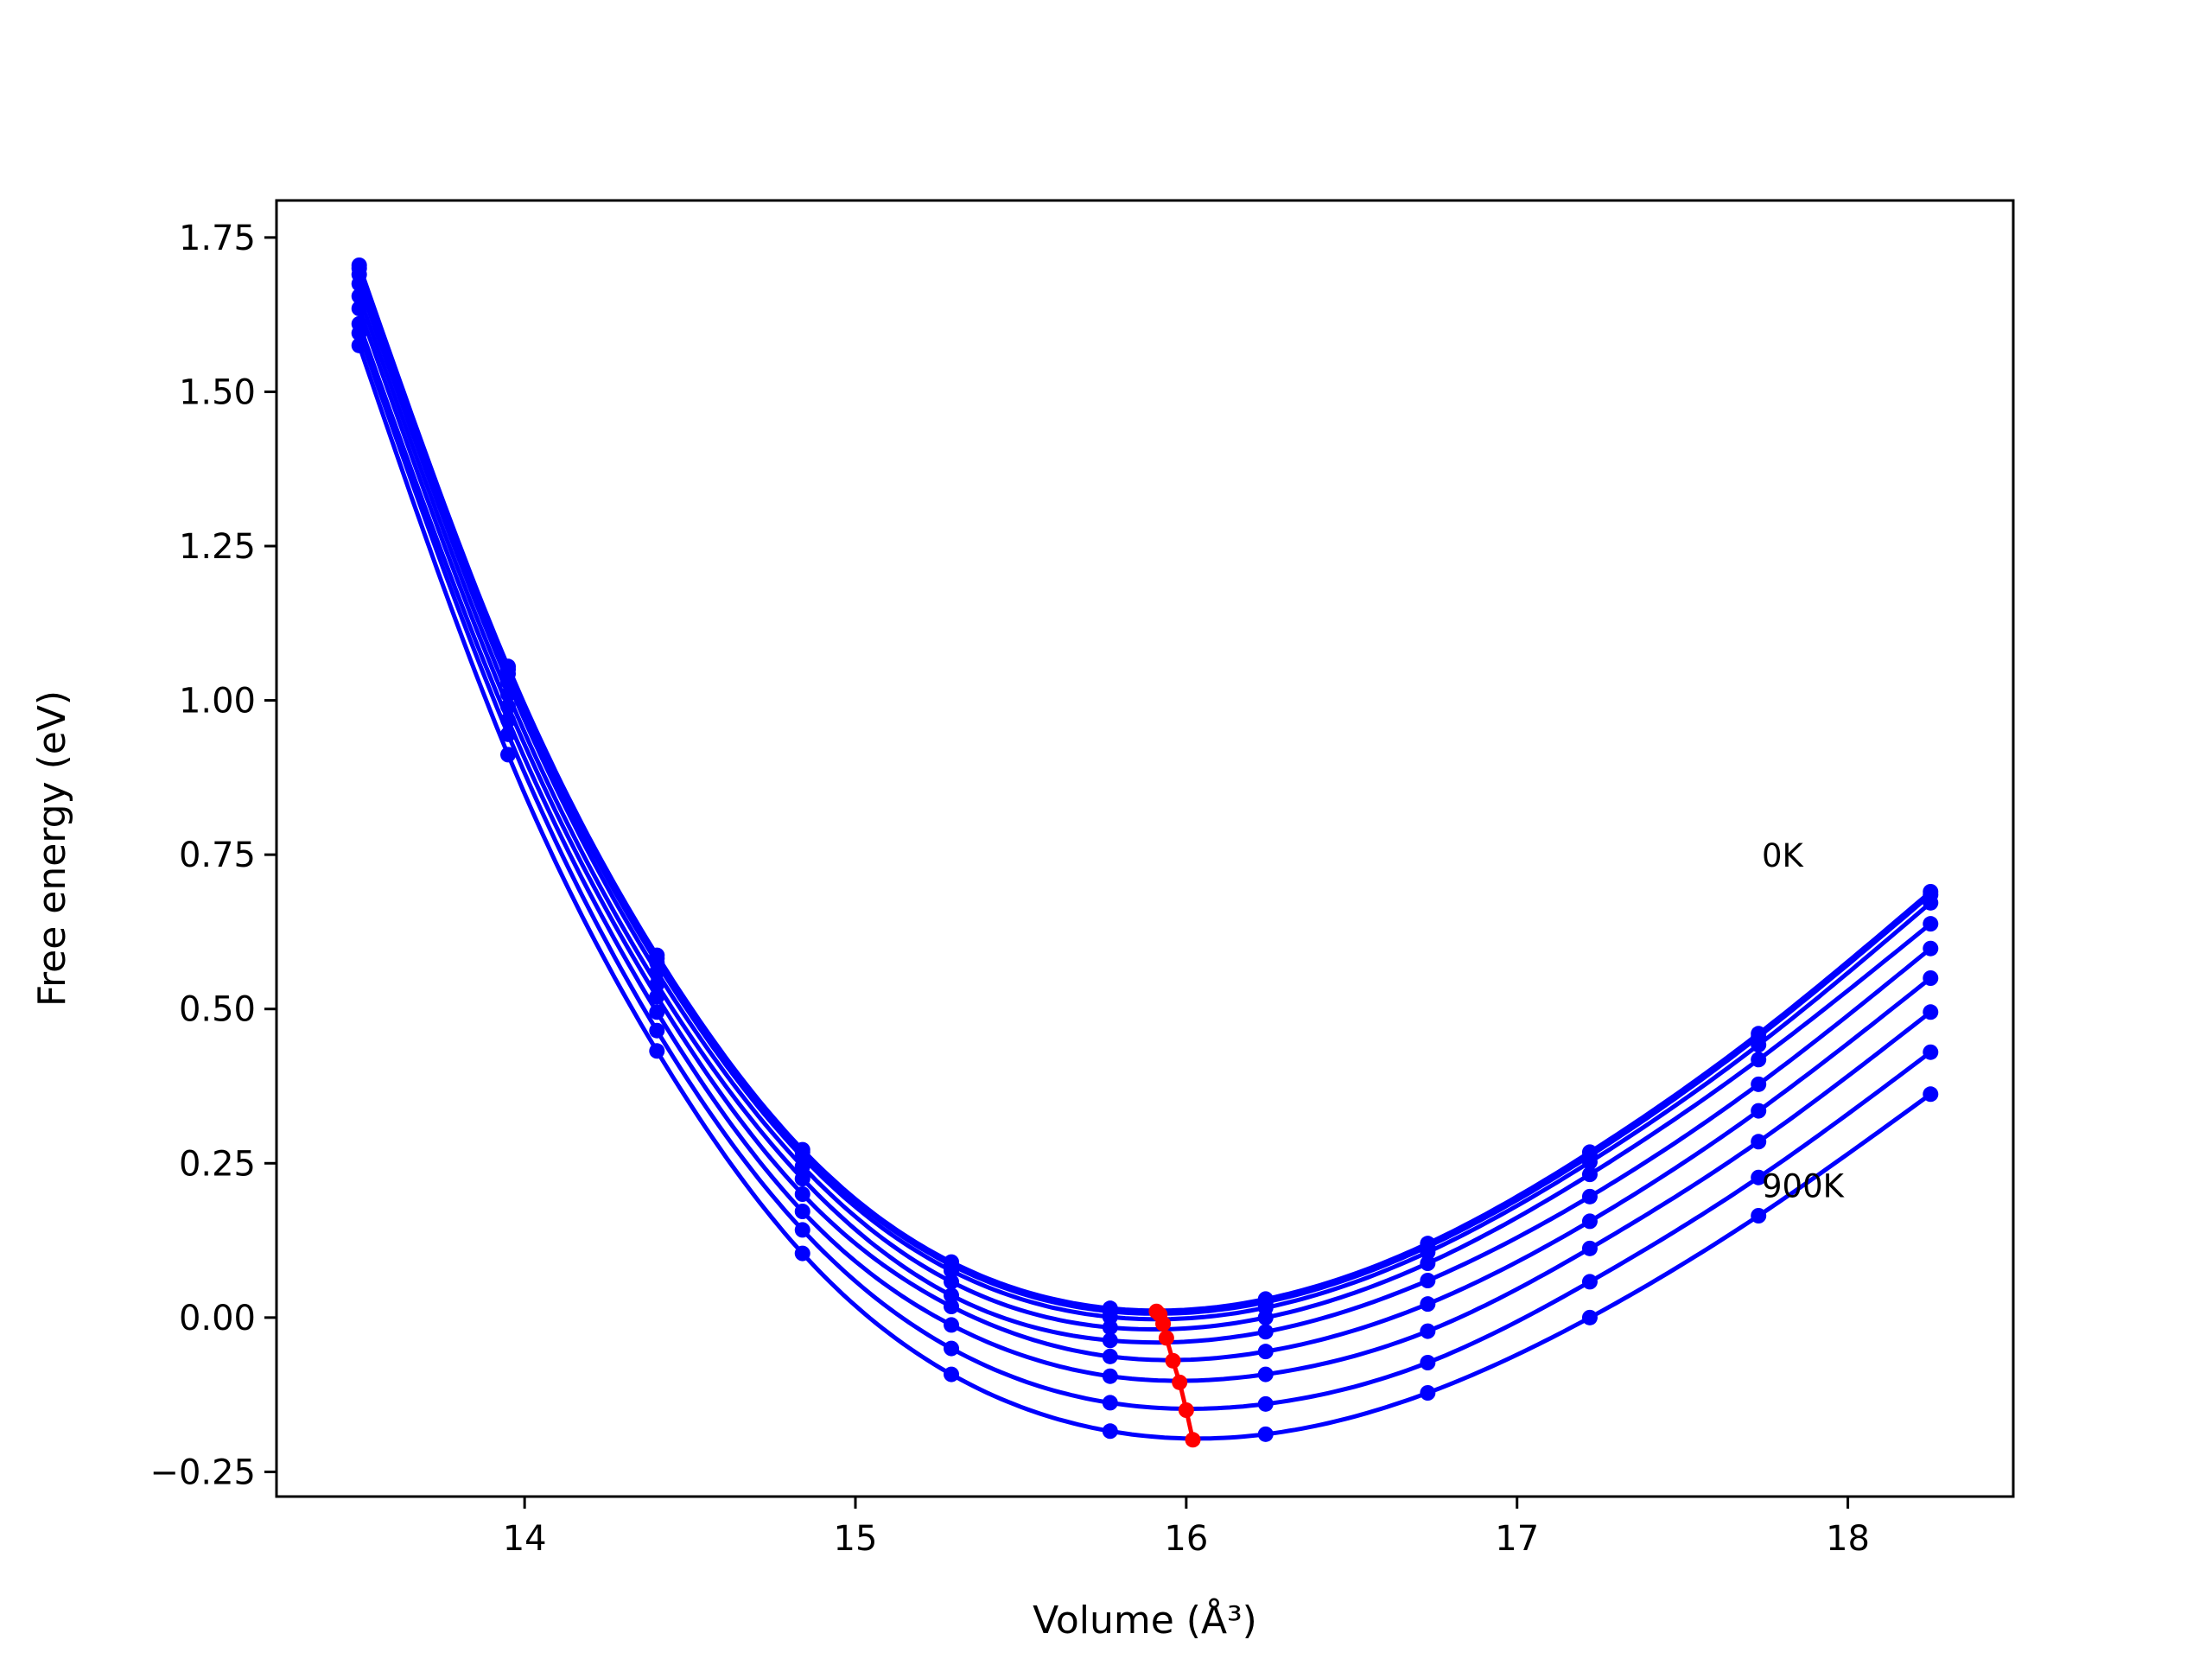 The width and height of the screenshot is (2212, 1659). I want to click on x-tick-label: 16, so click(1186, 1539).